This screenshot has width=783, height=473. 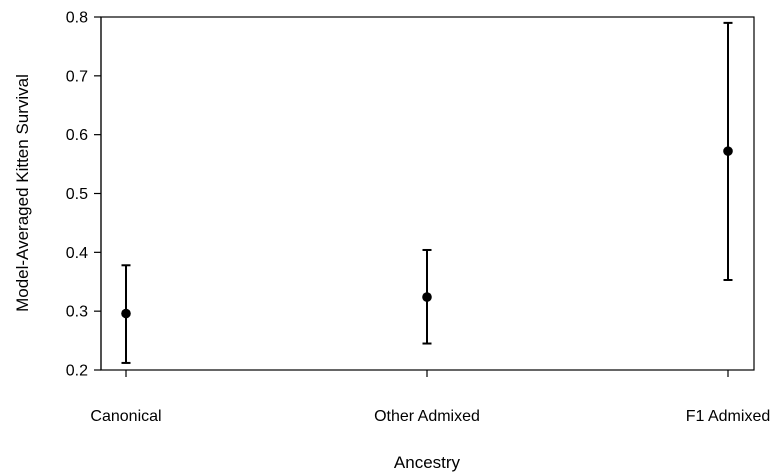 What do you see at coordinates (77, 371) in the screenshot?
I see `y-tick-label: 0.2` at bounding box center [77, 371].